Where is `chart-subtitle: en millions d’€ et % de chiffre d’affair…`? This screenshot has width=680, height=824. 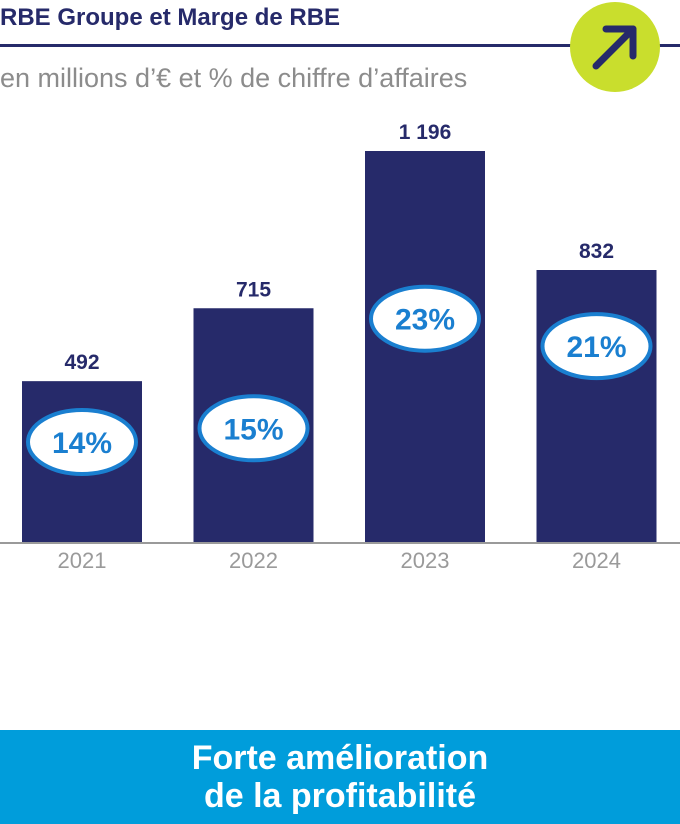 chart-subtitle: en millions d’€ et % de chiffre d’affair… is located at coordinates (234, 78).